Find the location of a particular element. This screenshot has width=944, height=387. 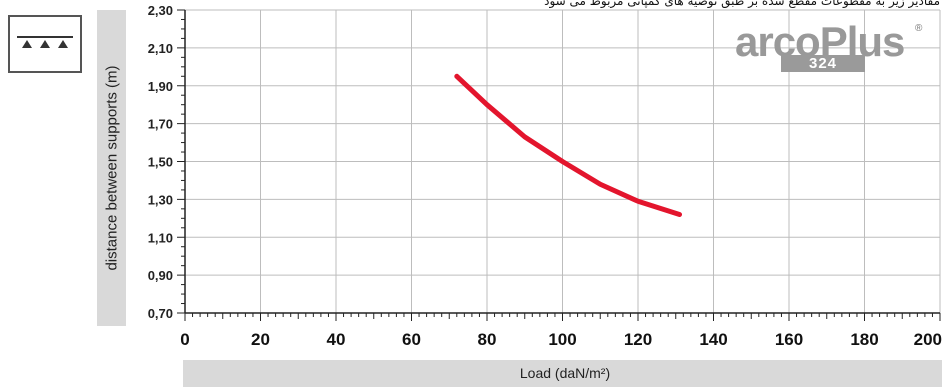

y-tick-label: 1,70 is located at coordinates (160, 124).